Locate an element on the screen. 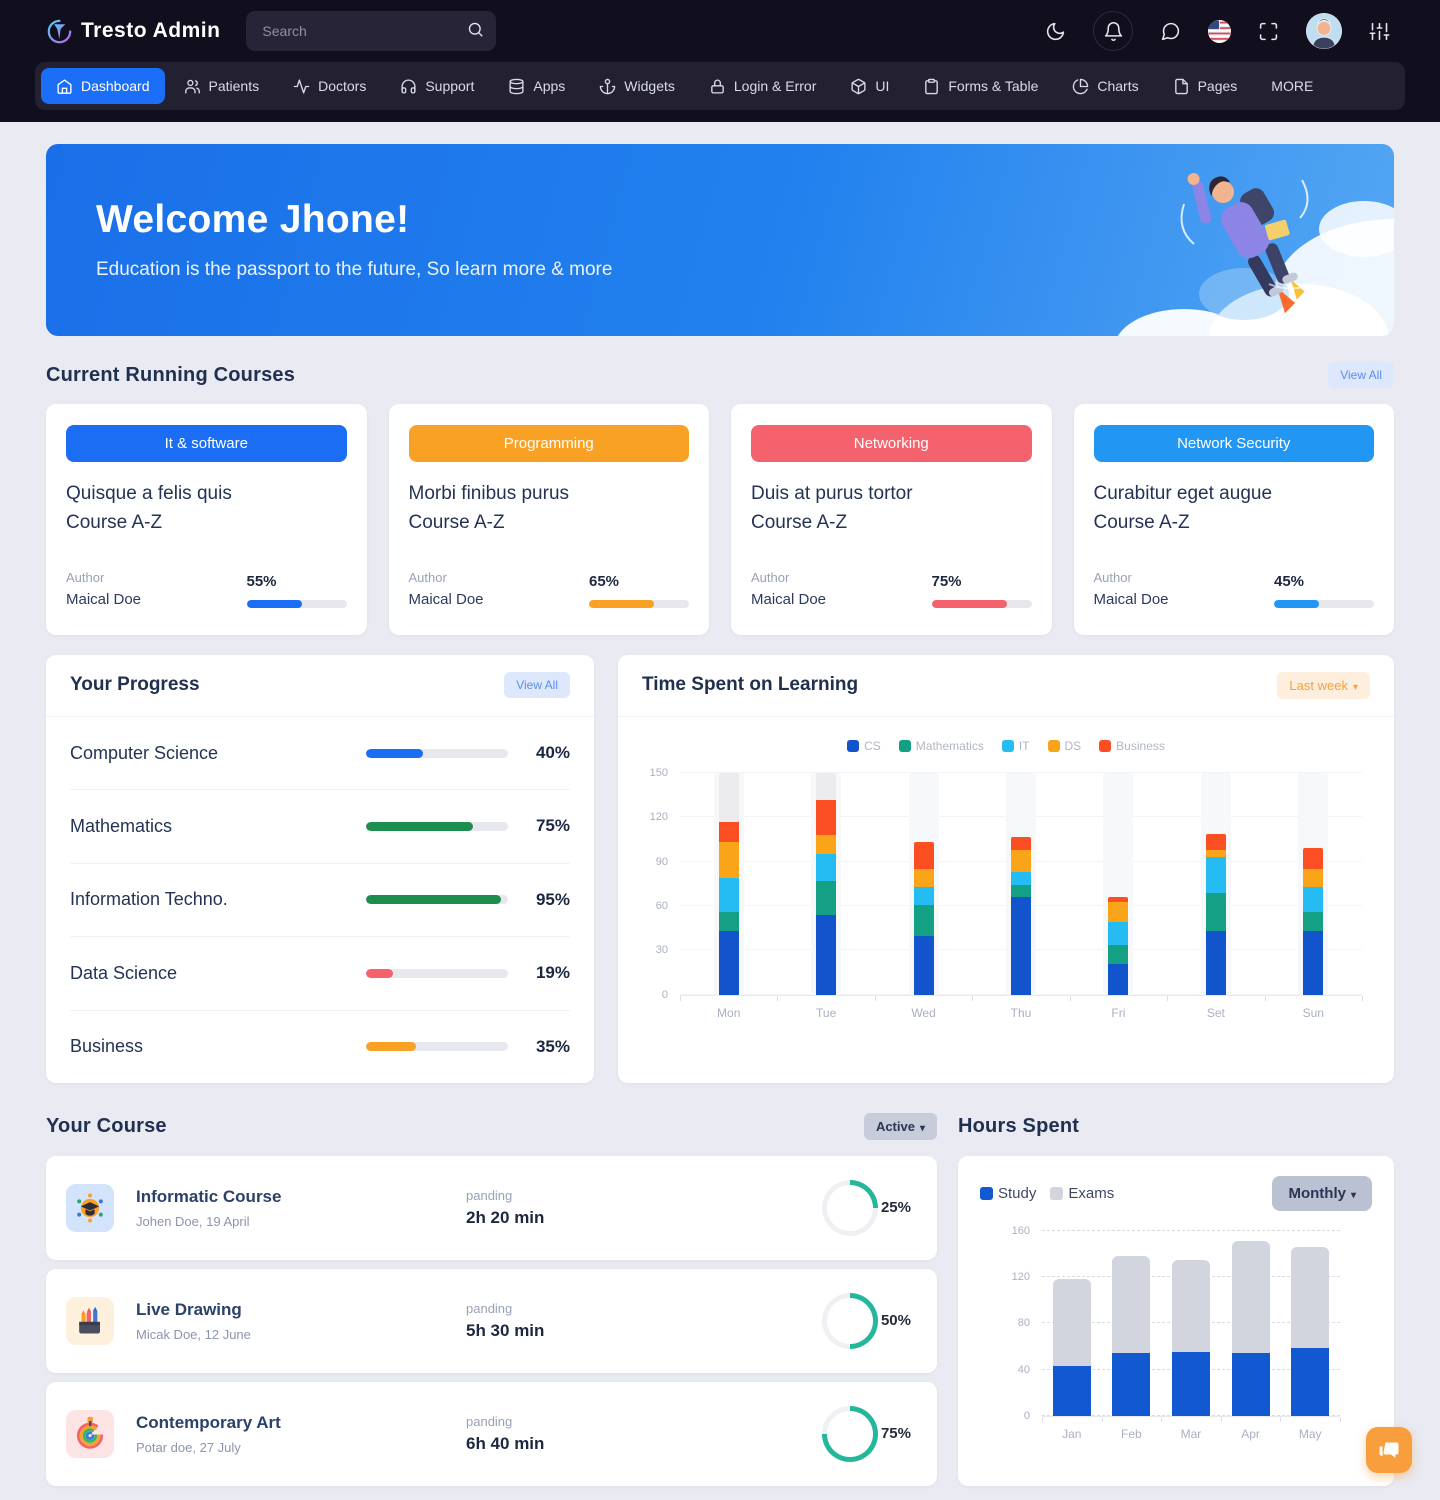 The width and height of the screenshot is (1440, 1500). lock-icon is located at coordinates (717, 86).